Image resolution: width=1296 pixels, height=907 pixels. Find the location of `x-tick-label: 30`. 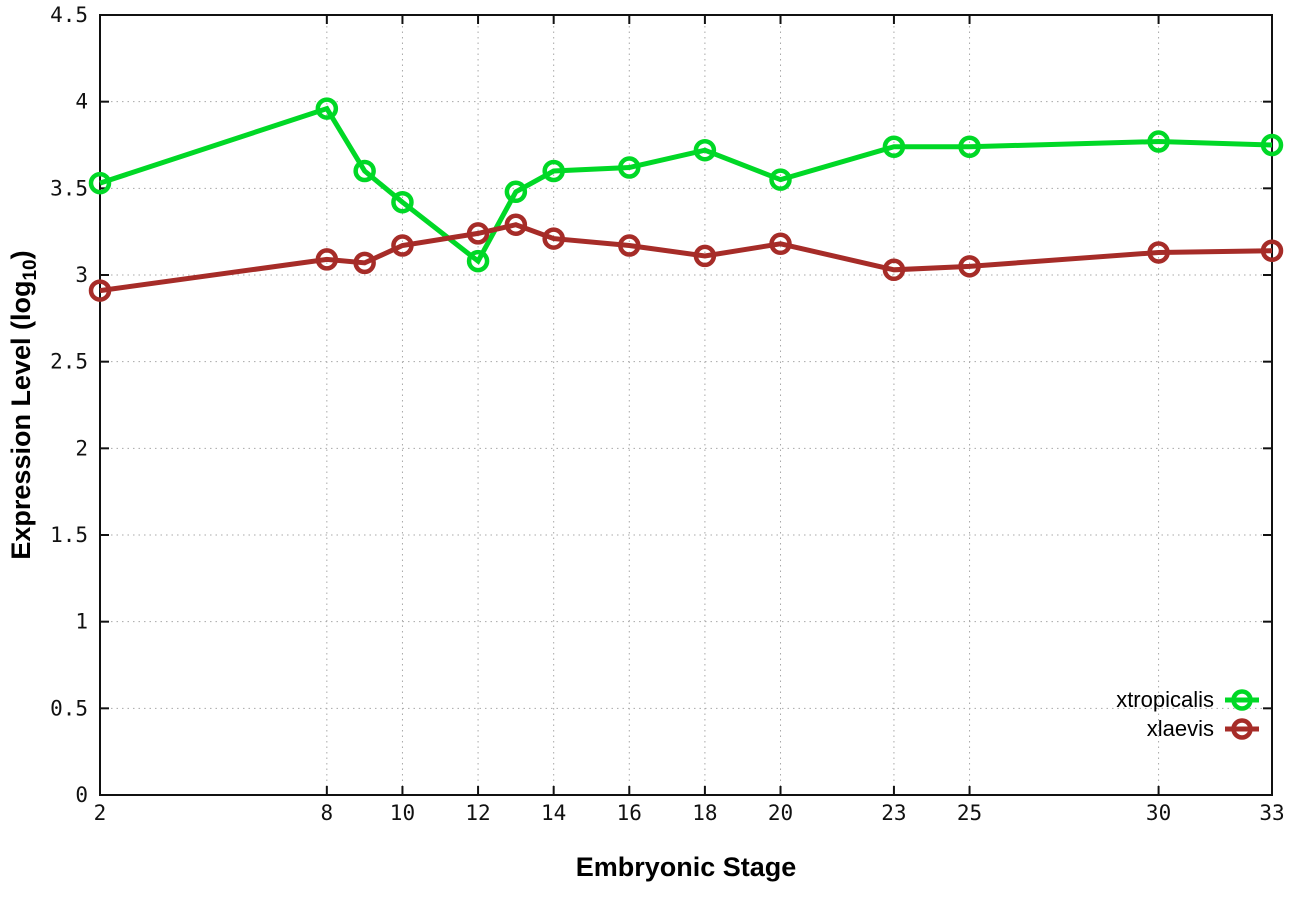

x-tick-label: 30 is located at coordinates (1158, 813).